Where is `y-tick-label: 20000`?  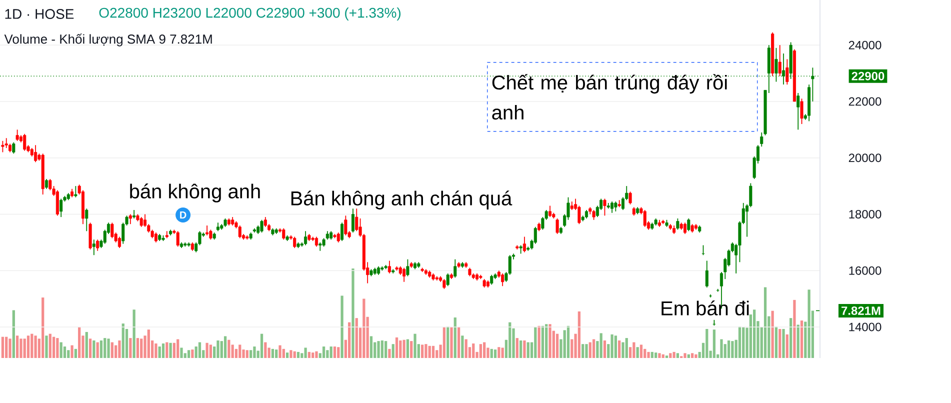 y-tick-label: 20000 is located at coordinates (865, 158).